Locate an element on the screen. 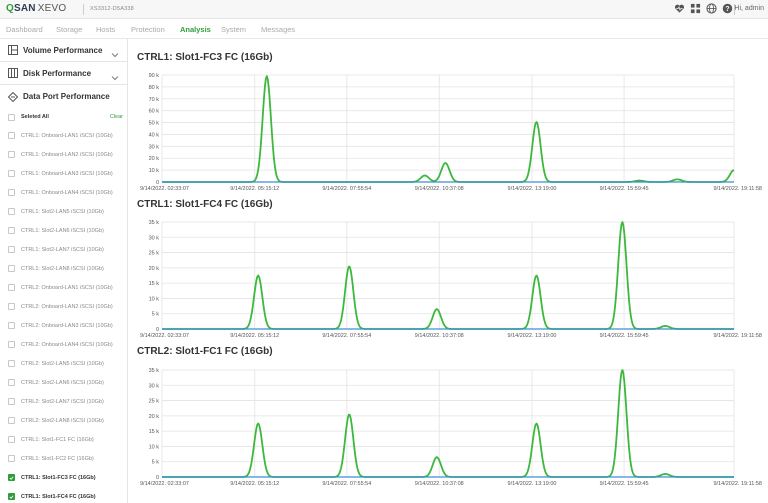  port-item: CTRL1: Slot2-LAN7 iSCSI (10Gb) is located at coordinates (63, 249).